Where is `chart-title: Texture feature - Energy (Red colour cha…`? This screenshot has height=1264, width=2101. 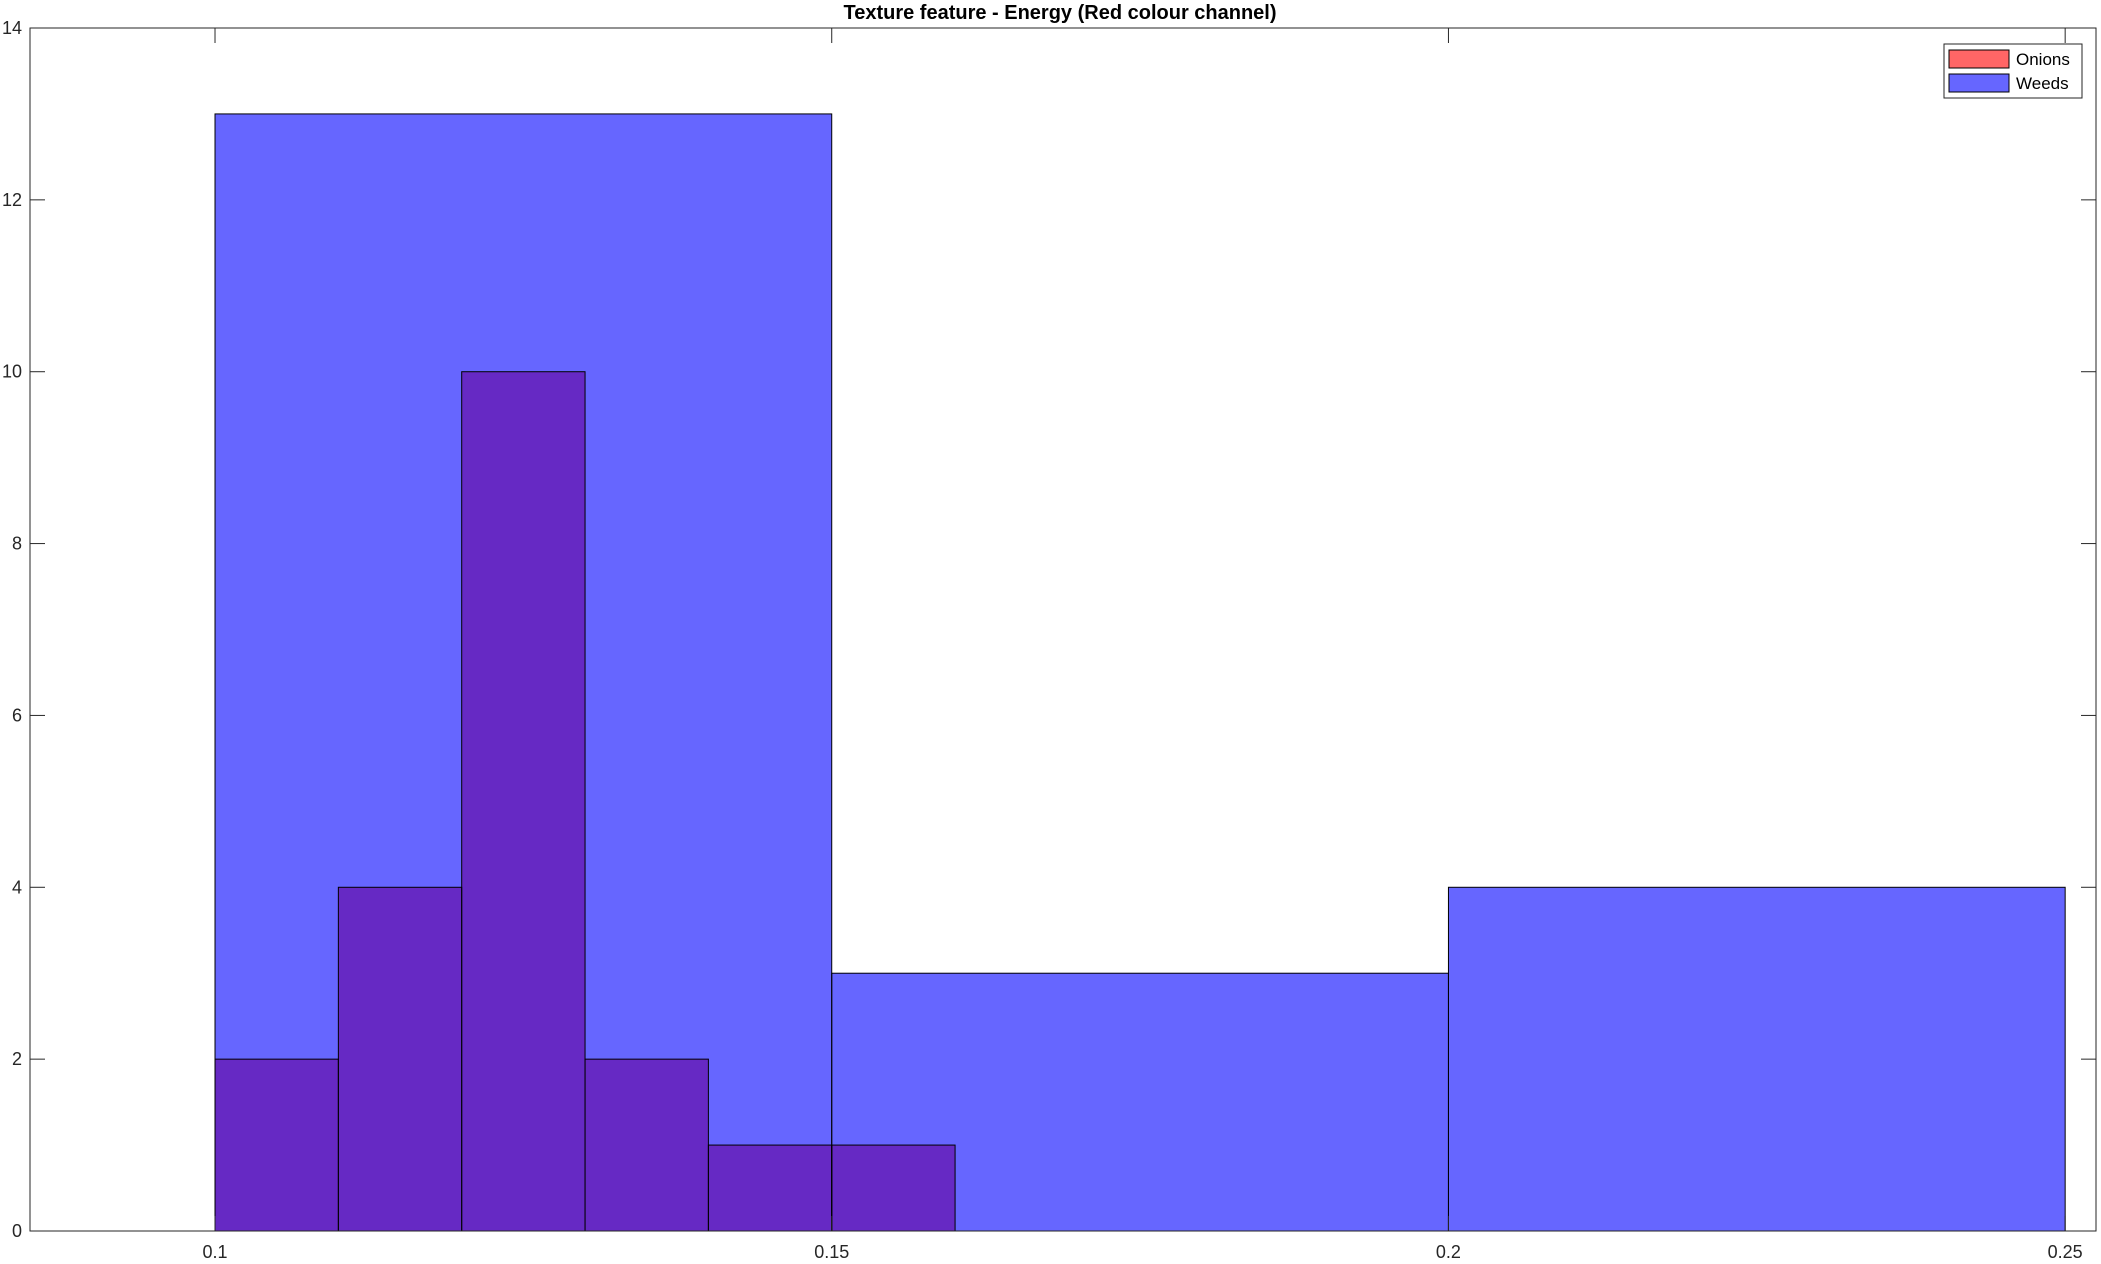 chart-title: Texture feature - Energy (Red colour cha… is located at coordinates (1059, 13).